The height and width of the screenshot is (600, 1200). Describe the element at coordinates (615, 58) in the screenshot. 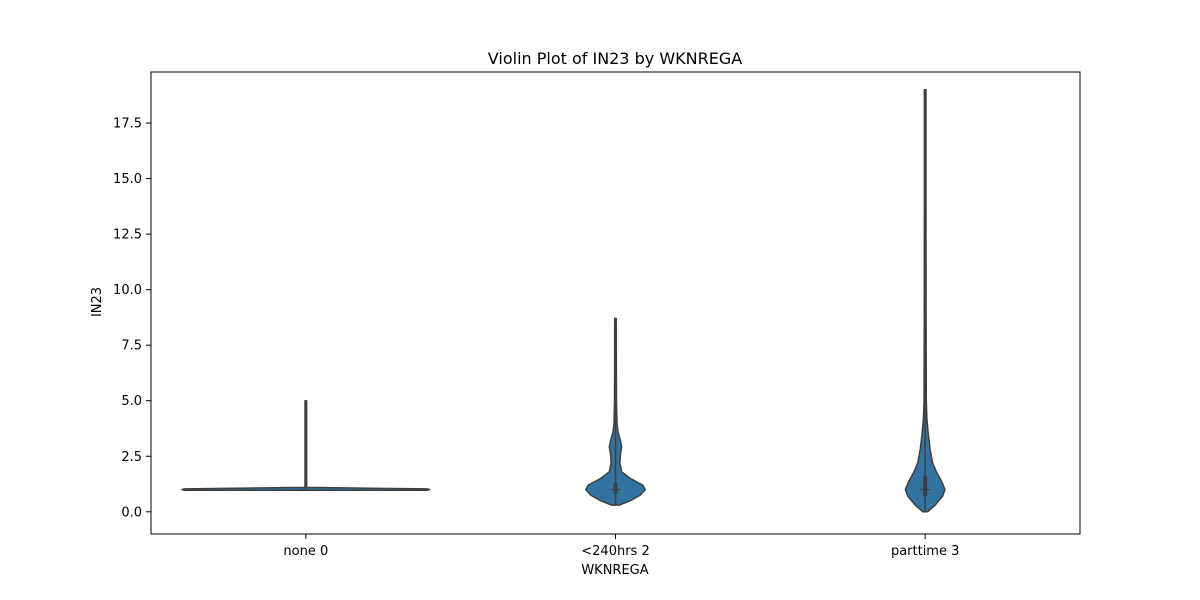

I see `chart-title: Violin Plot of IN23 by WKNREGA` at that location.